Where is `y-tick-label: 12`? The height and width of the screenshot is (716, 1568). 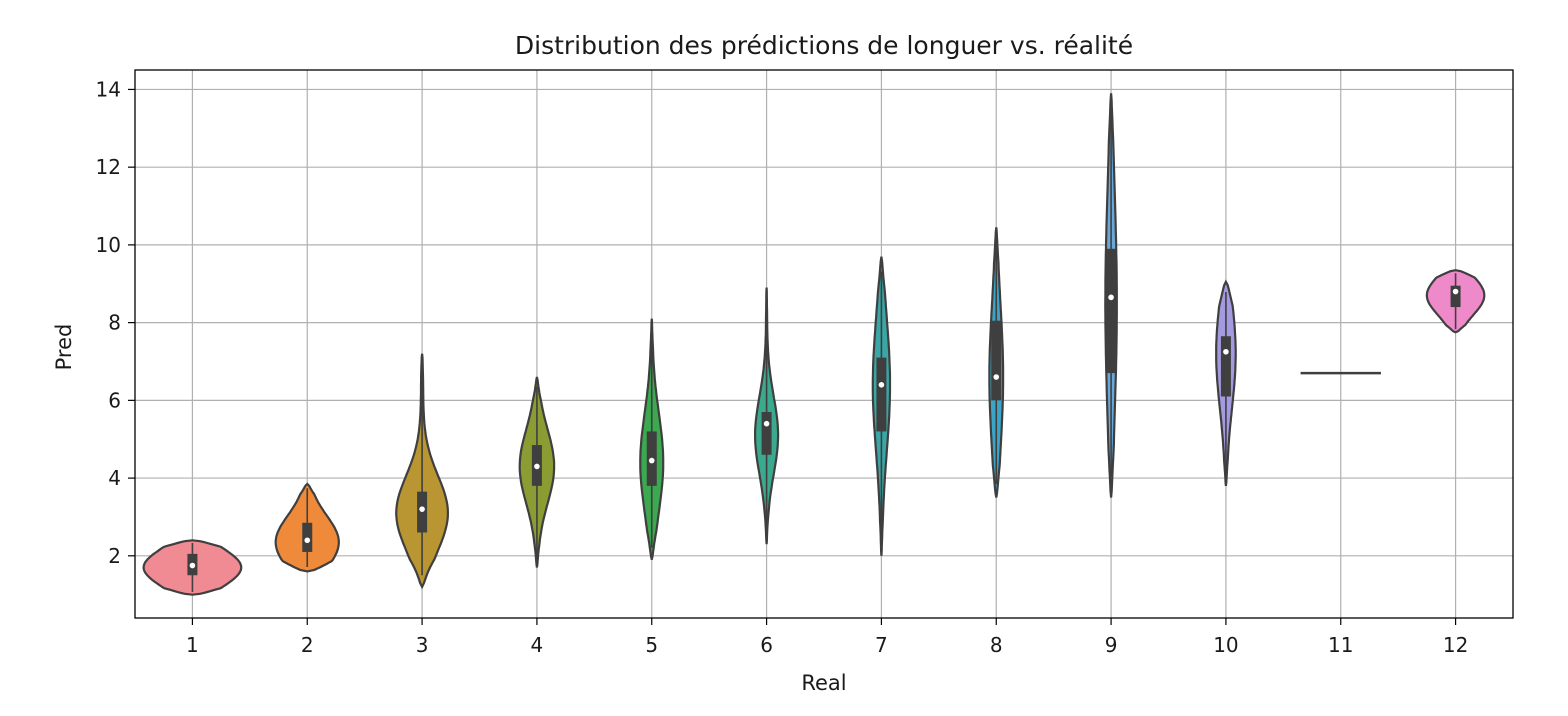 y-tick-label: 12 is located at coordinates (108, 167).